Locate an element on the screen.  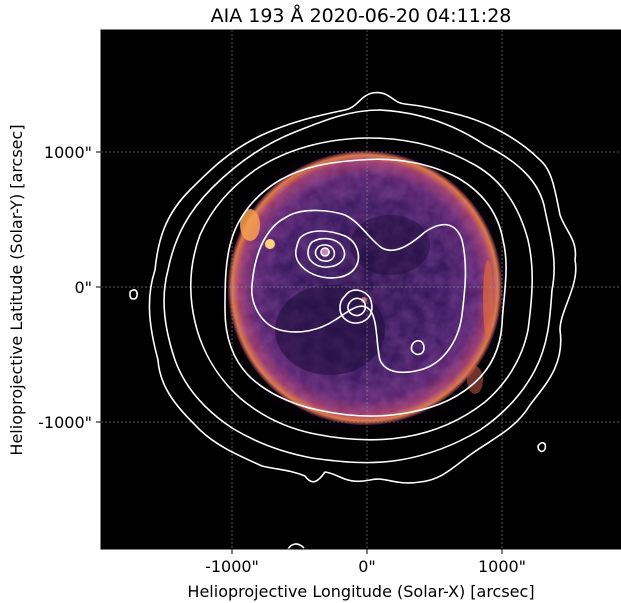
active-region-limb-w is located at coordinates (488, 300).